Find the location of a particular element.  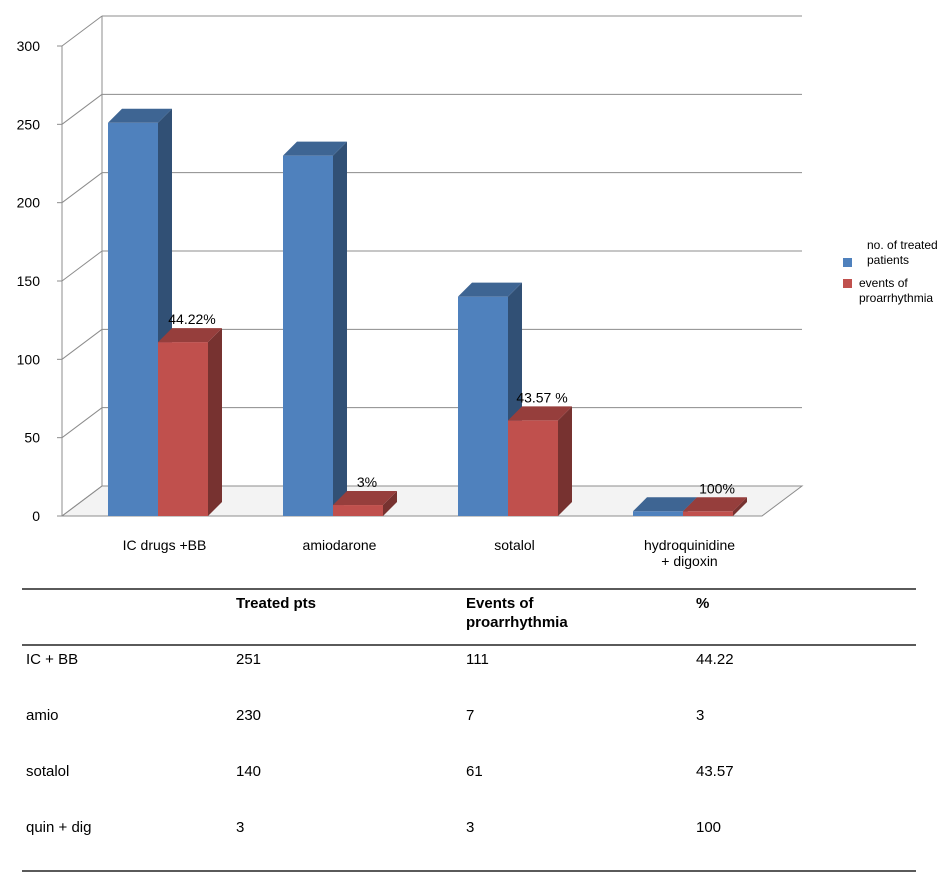

table-cell-percent: 3 is located at coordinates (700, 715).